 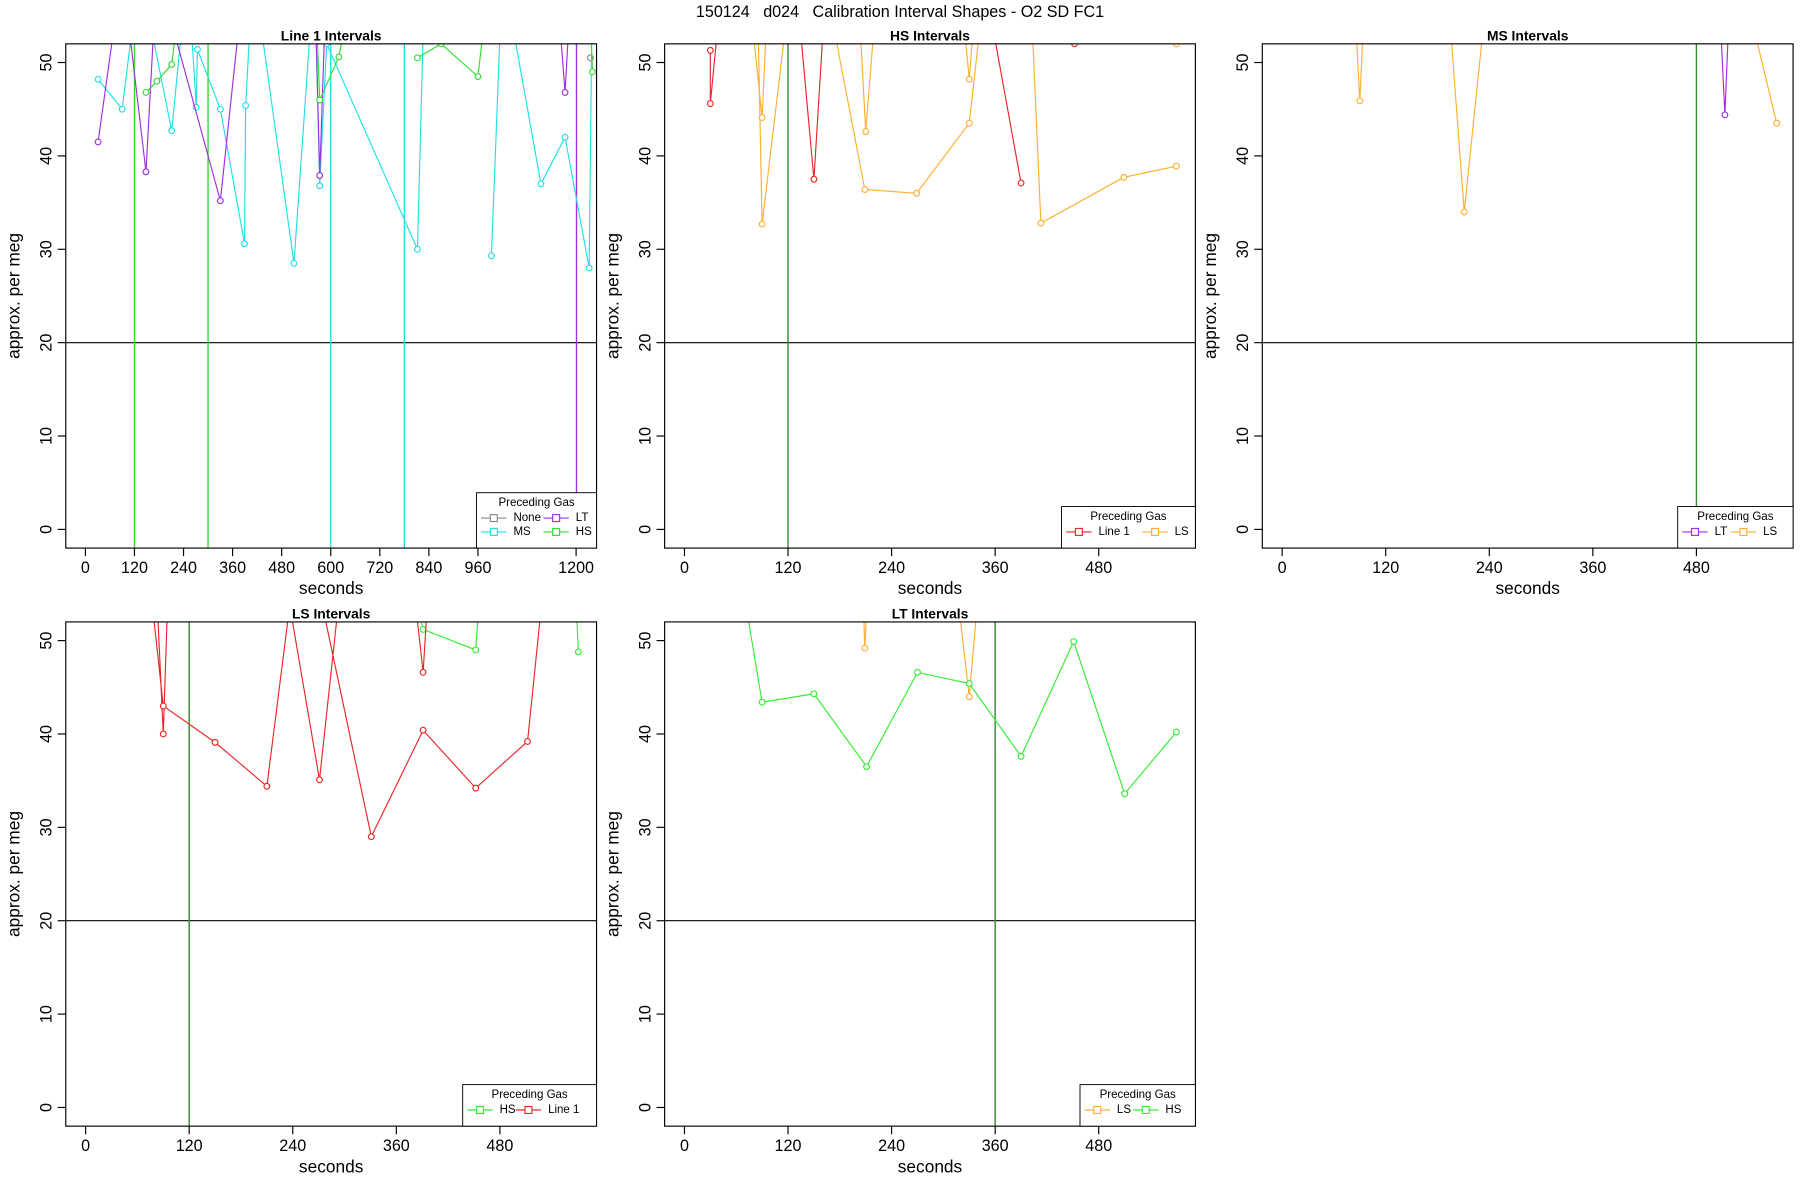 What do you see at coordinates (930, 36) in the screenshot?
I see `panel-title: HS Intervals` at bounding box center [930, 36].